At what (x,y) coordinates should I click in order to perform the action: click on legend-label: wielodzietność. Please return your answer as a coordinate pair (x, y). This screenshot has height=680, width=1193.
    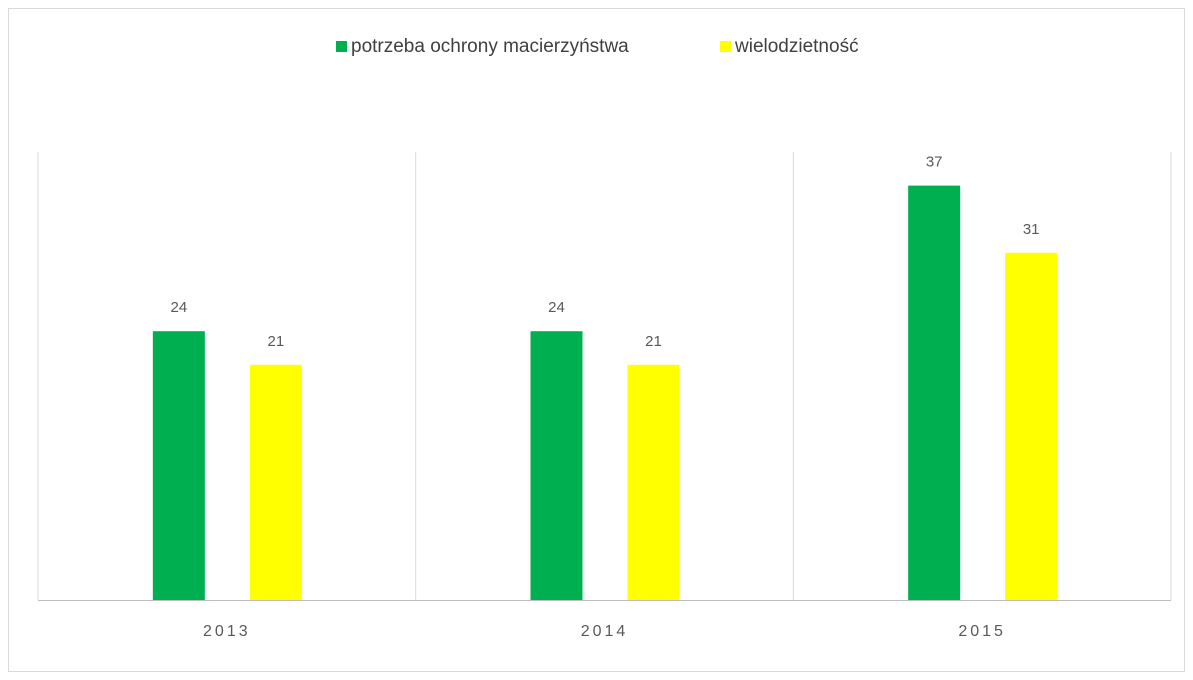
    Looking at the image, I should click on (796, 46).